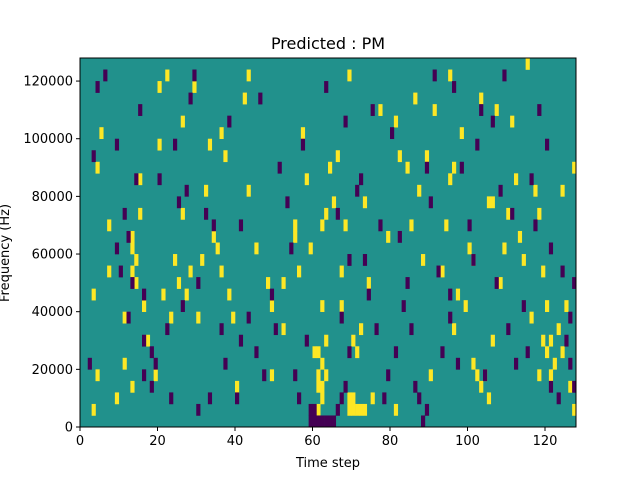 The height and width of the screenshot is (480, 640). Describe the element at coordinates (52, 197) in the screenshot. I see `y-tick-label: 80000` at that location.